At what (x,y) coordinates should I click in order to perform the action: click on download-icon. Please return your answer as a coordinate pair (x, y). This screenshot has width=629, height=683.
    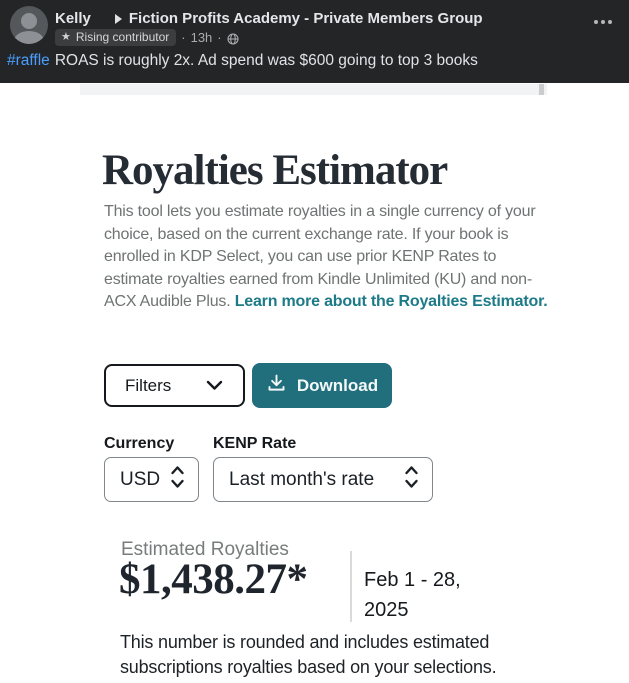
    Looking at the image, I should click on (276, 386).